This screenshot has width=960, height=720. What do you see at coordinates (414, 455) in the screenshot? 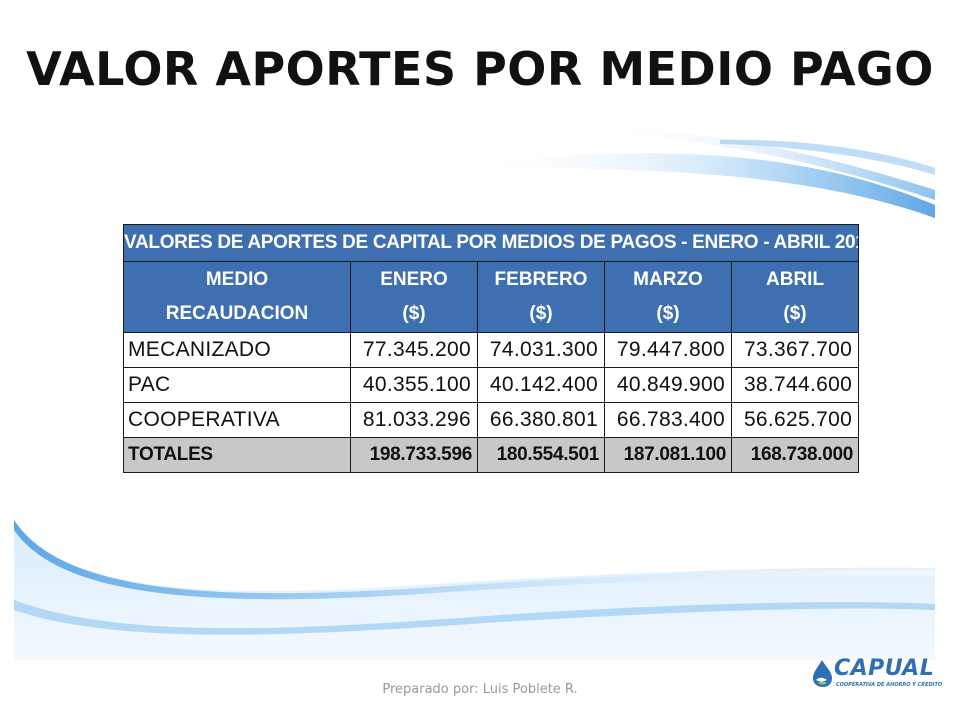
I see `total-cell: 198.733.596` at bounding box center [414, 455].